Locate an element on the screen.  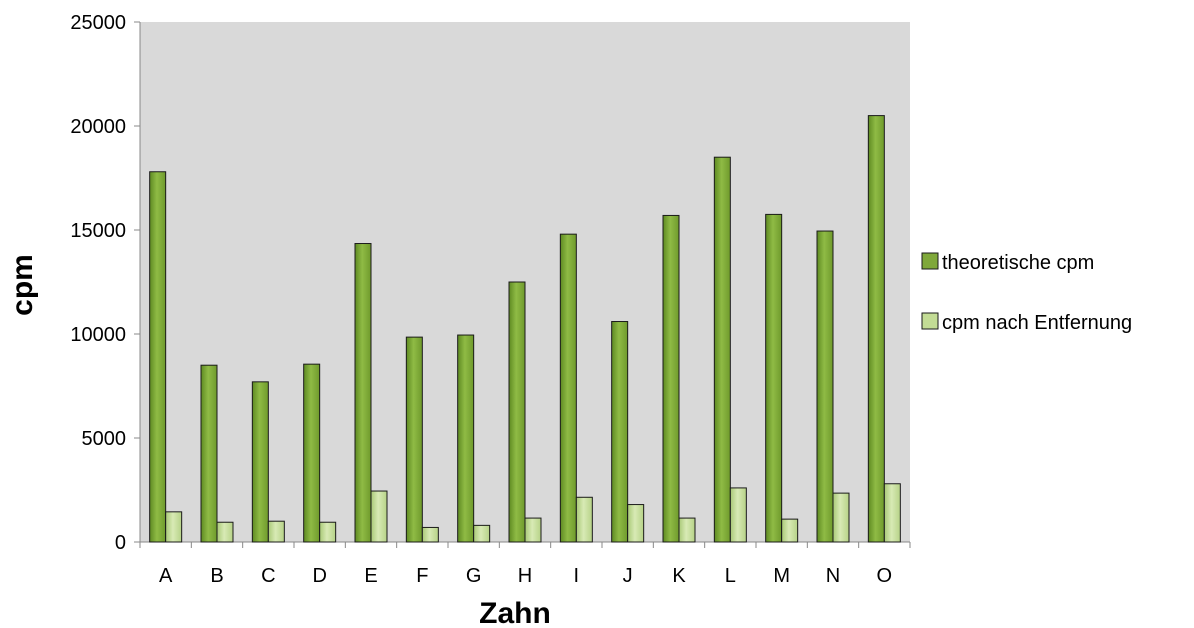
bar-nach-entfernung-o is located at coordinates (892, 513).